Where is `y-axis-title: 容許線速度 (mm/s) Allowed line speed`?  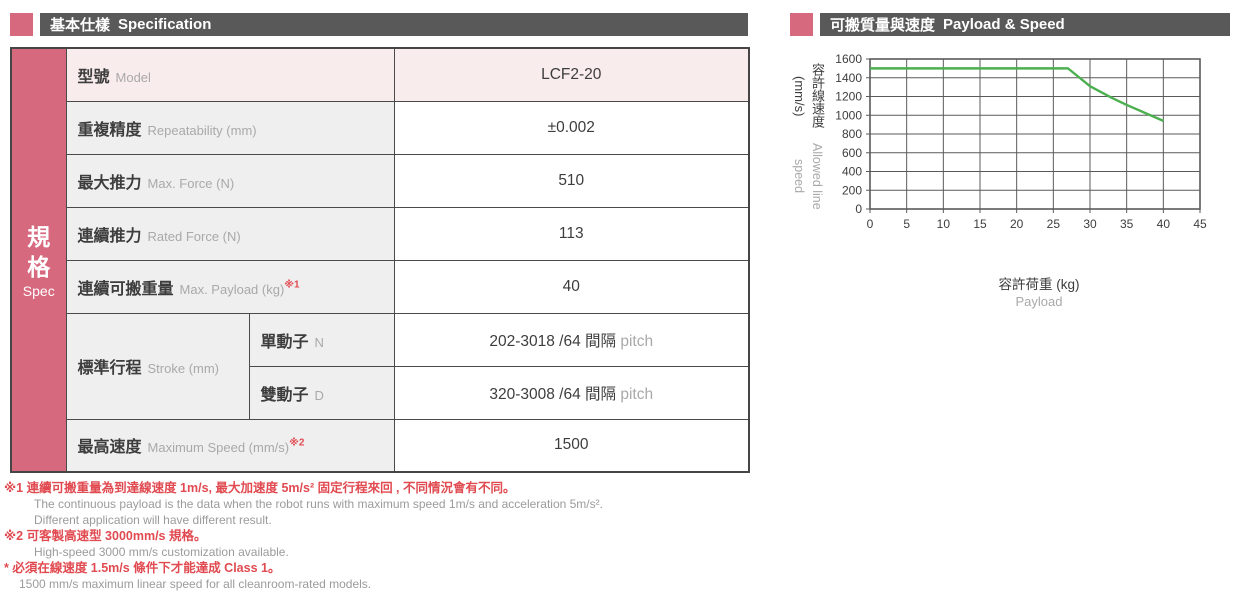
y-axis-title: 容許線速度 (mm/s) Allowed line speed is located at coordinates (808, 135).